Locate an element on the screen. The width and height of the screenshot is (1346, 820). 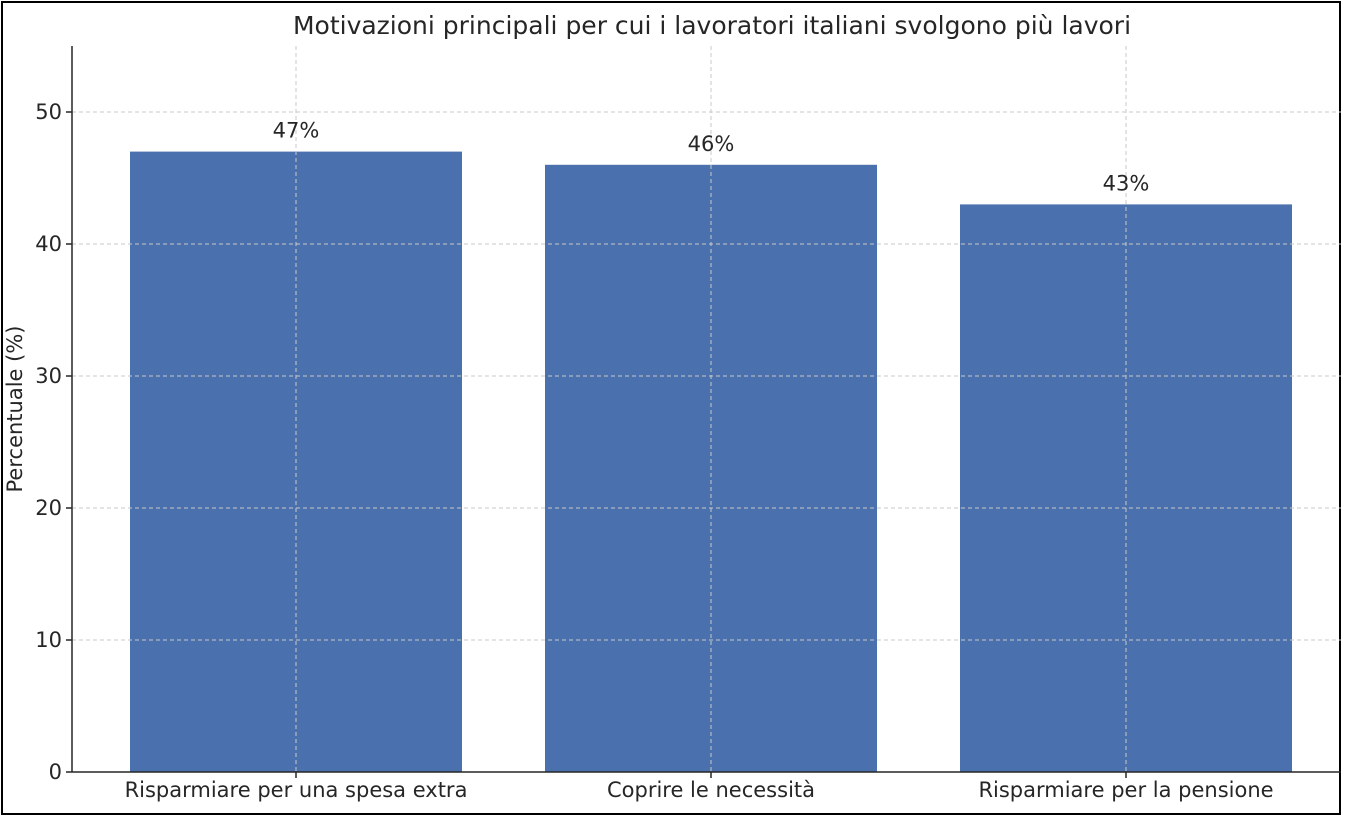
x-tick-label: Coprire le necessità is located at coordinates (711, 790).